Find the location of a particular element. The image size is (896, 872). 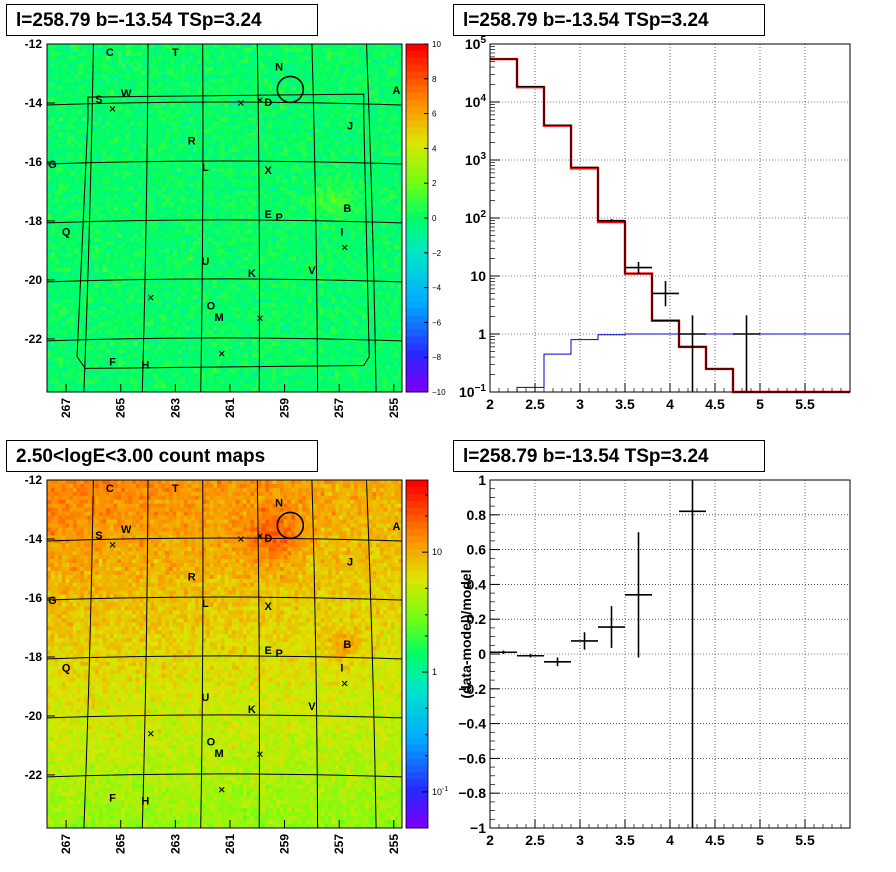

y-tick-label: -22 is located at coordinates (34, 339).